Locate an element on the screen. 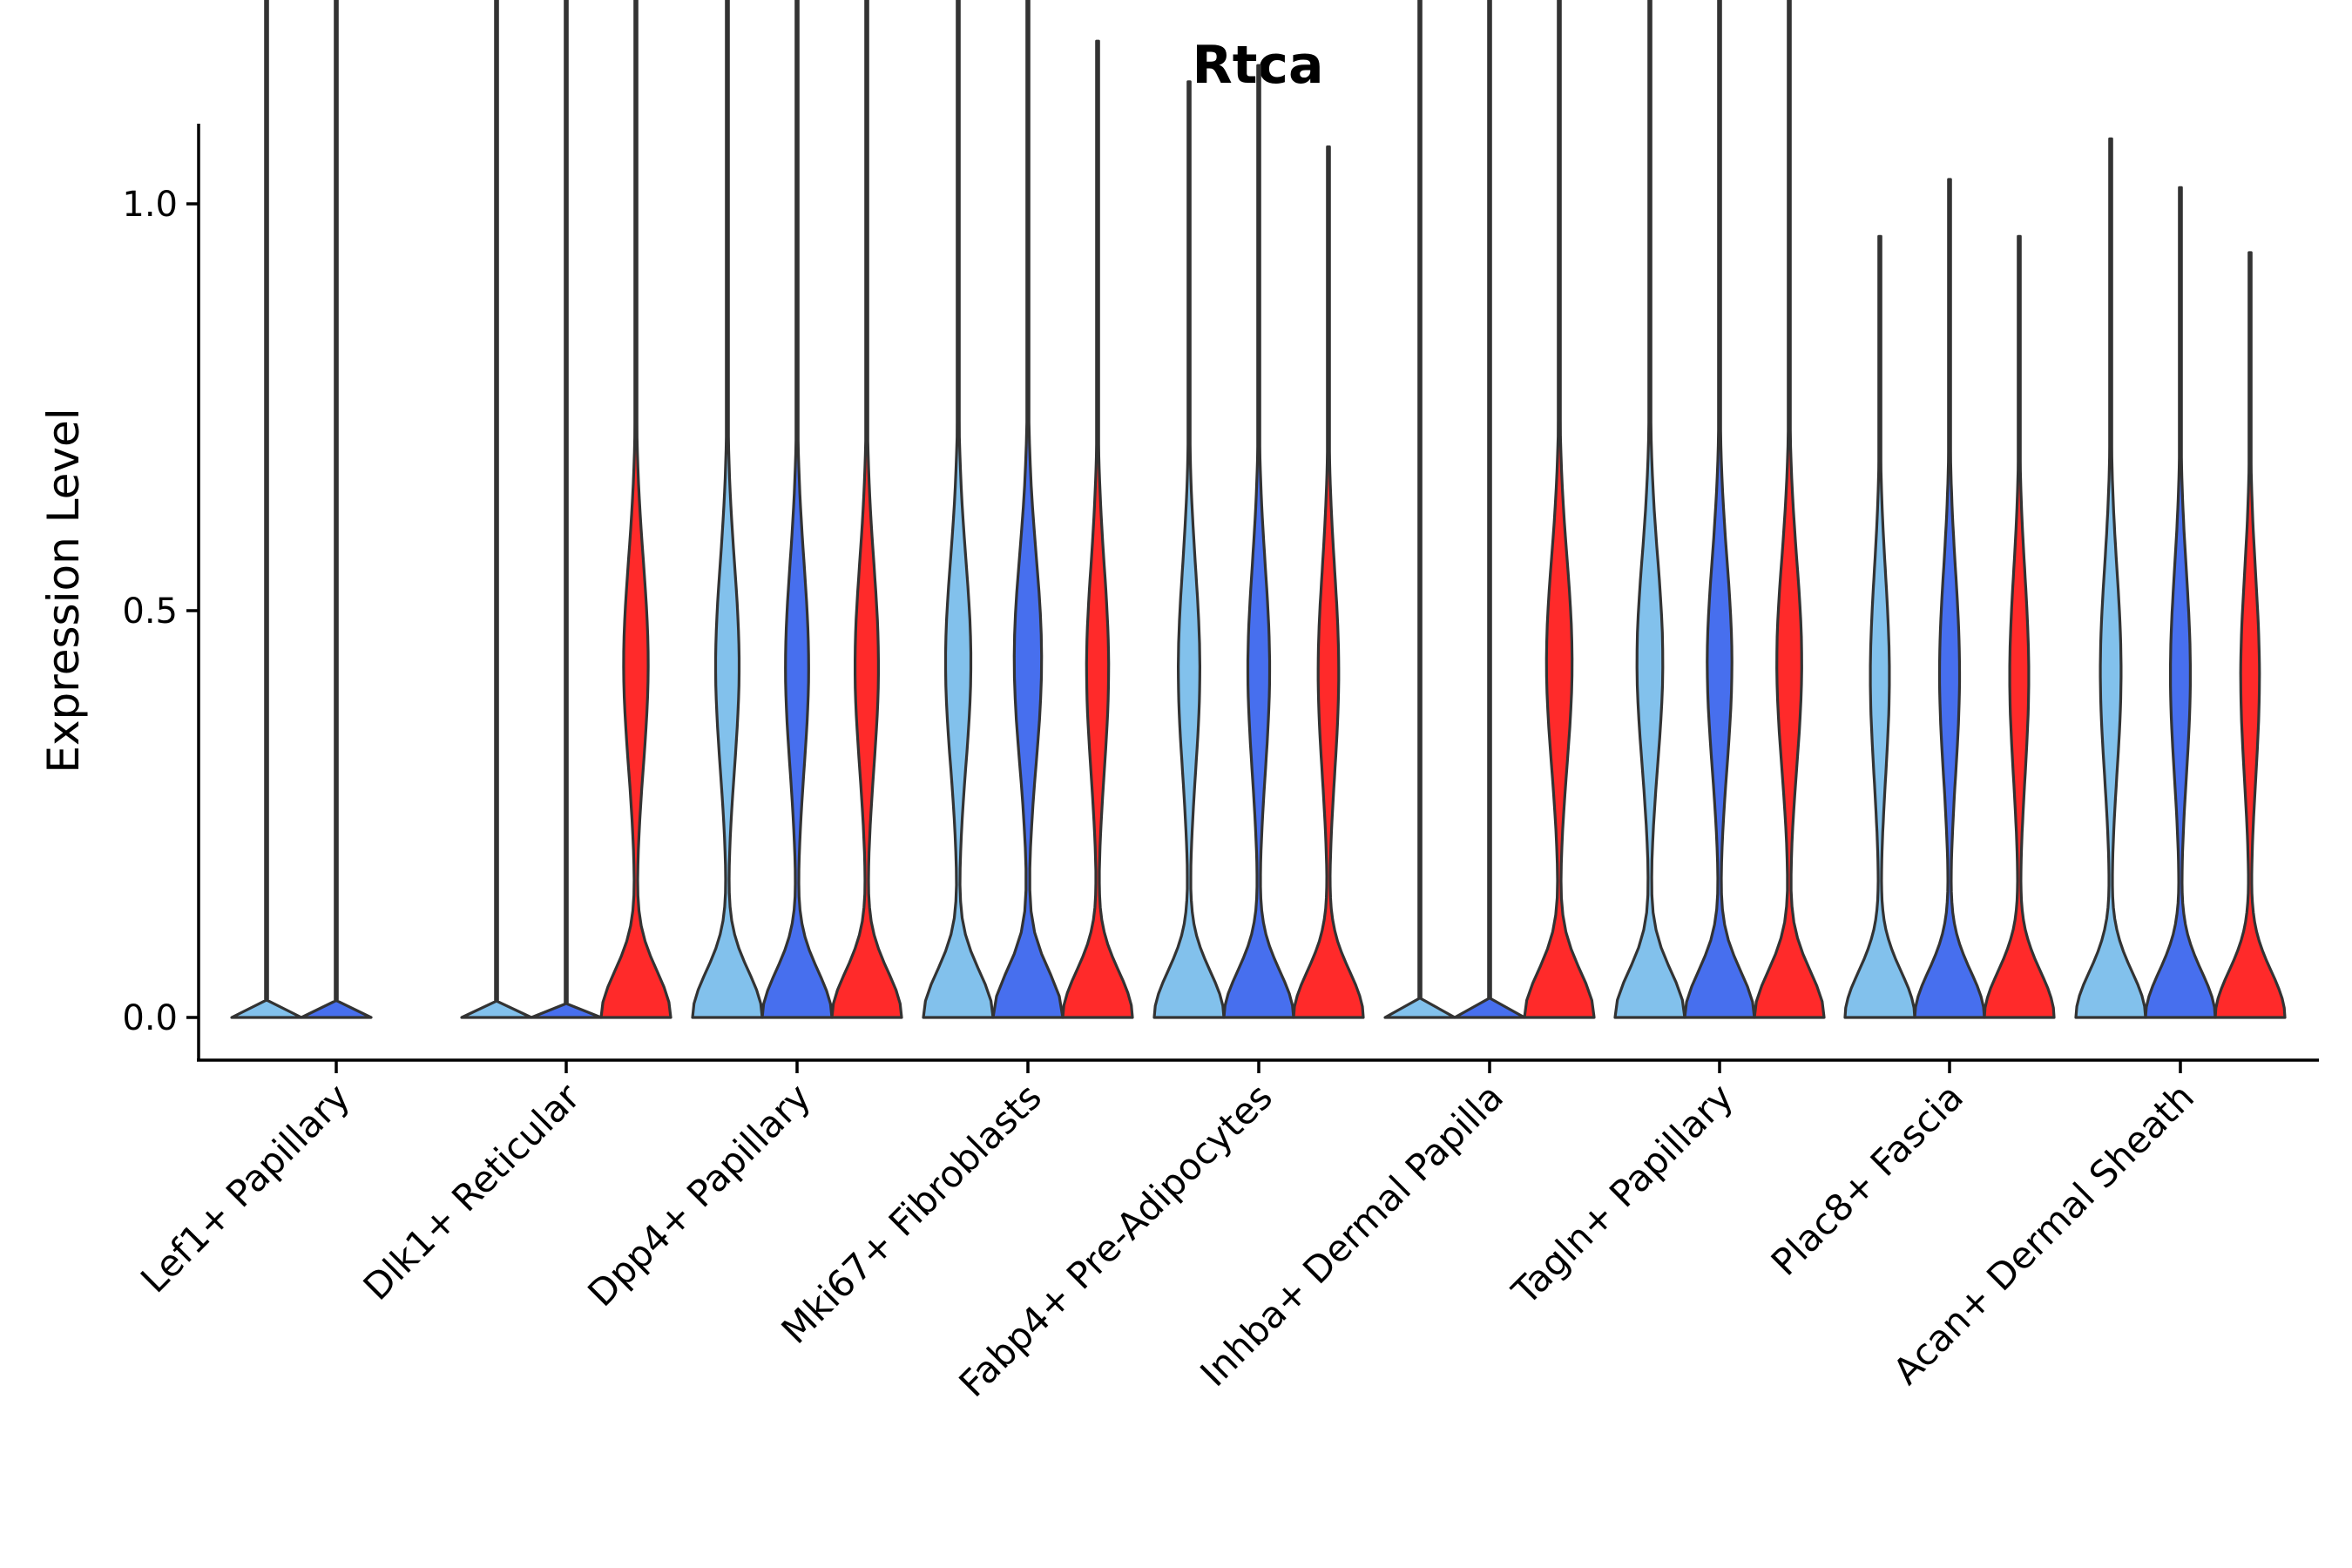  x-tick-label: Mki67+ Fibroblasts is located at coordinates (912, 1213).